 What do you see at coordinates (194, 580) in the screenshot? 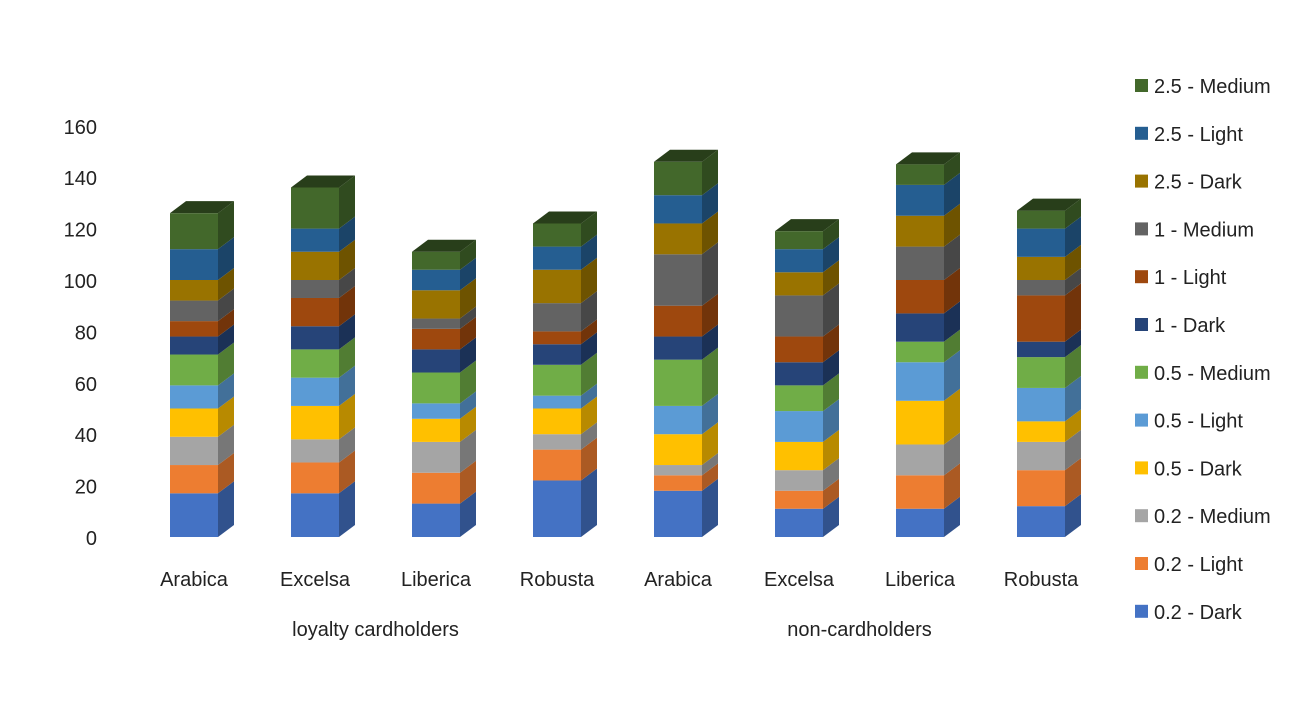
I see `x-tick-label: Arabica` at bounding box center [194, 580].